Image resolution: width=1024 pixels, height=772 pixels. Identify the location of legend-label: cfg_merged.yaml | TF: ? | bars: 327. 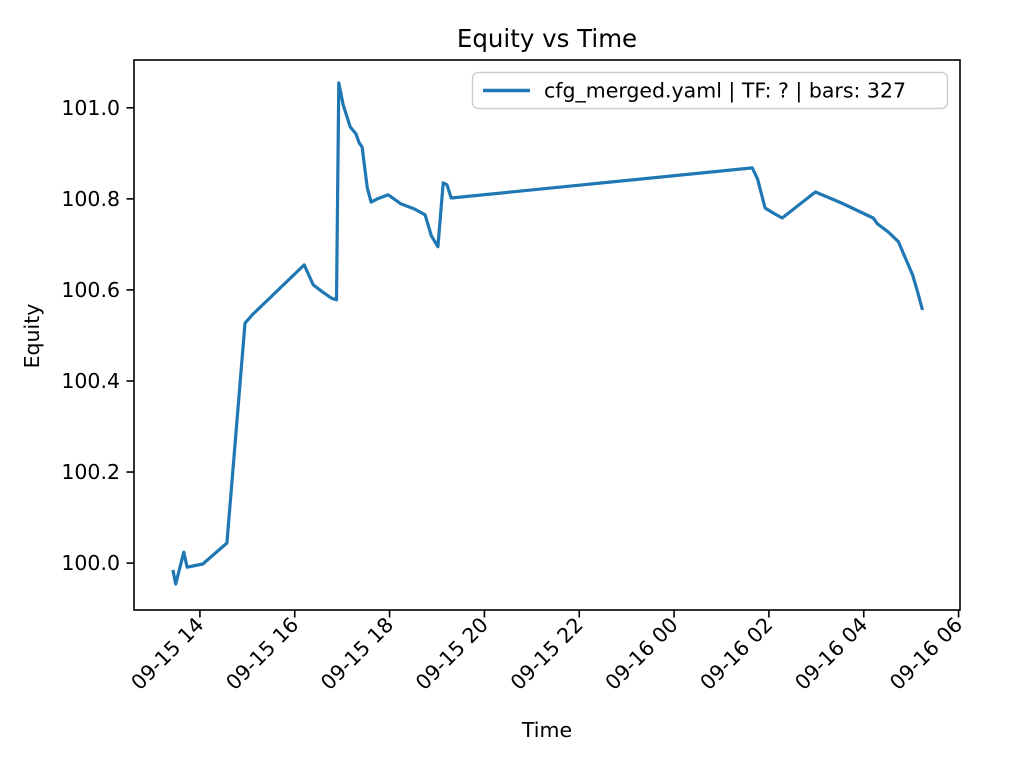
(725, 91).